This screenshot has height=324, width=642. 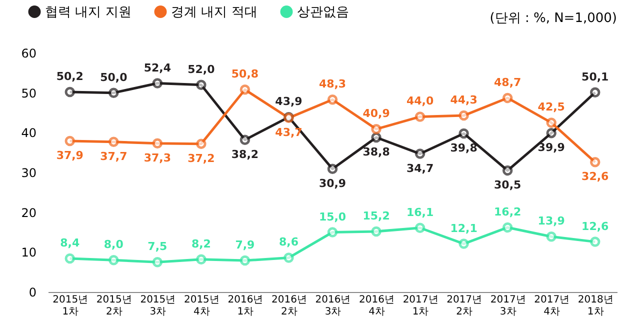 I want to click on data-label: 37,7, so click(x=114, y=156).